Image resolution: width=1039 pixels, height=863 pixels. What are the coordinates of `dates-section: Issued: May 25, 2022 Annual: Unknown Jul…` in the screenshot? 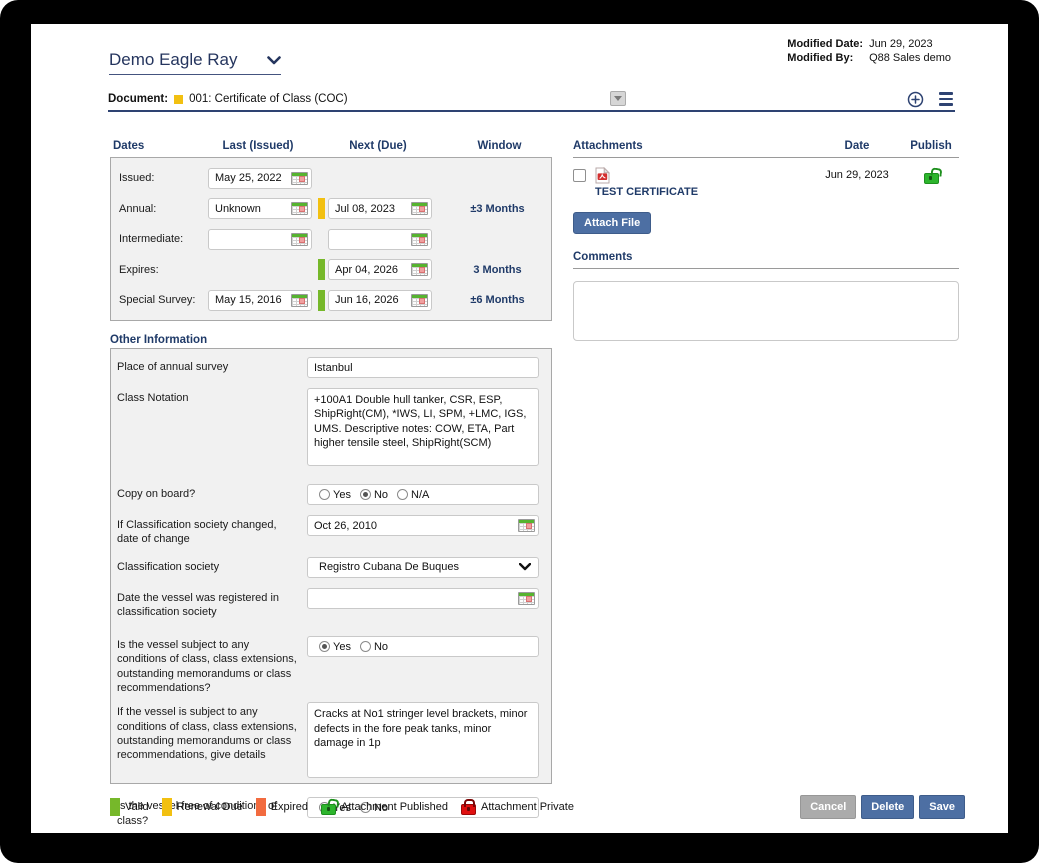 It's located at (331, 239).